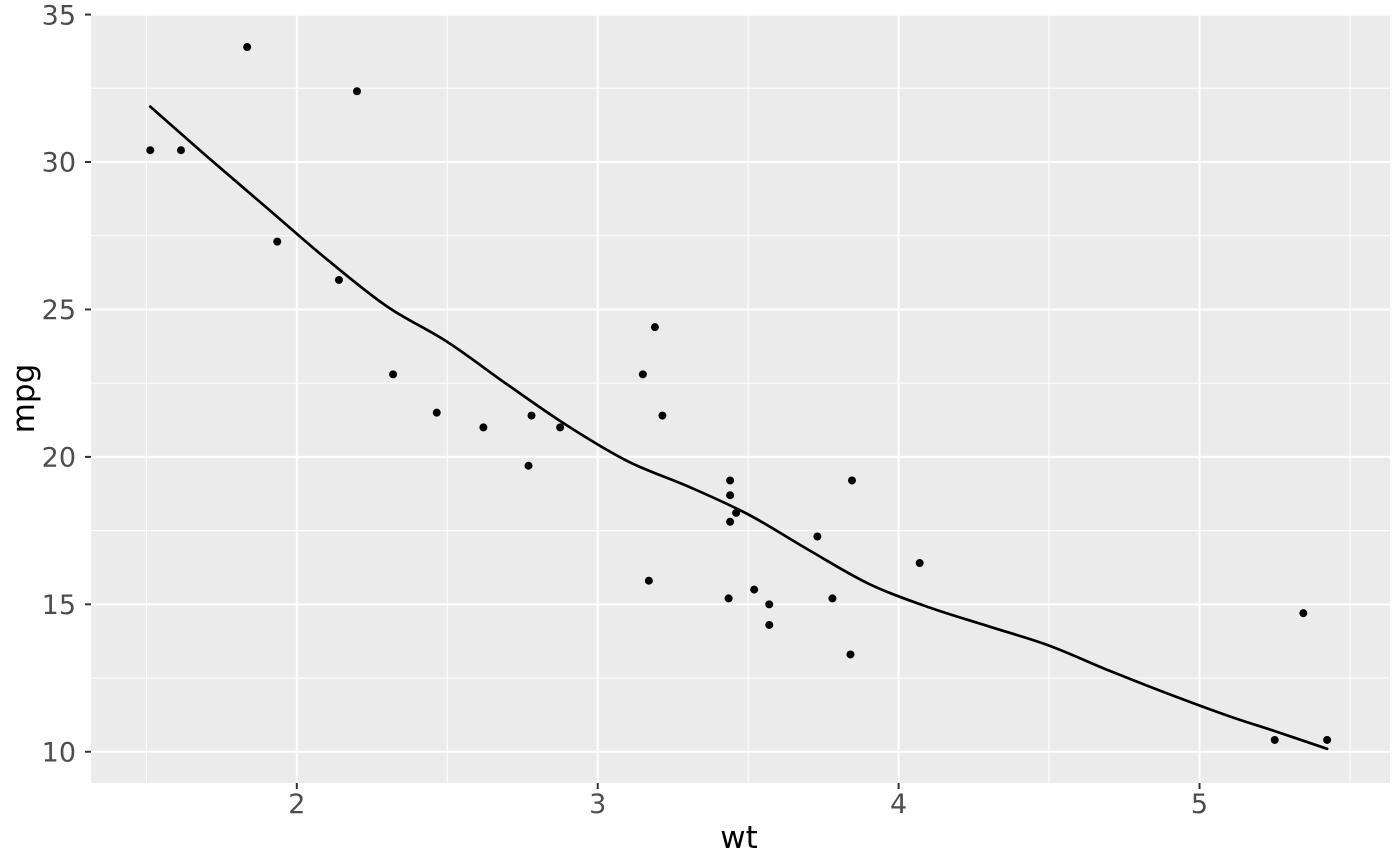 This screenshot has width=1400, height=866. I want to click on y-tick-label: 35, so click(59, 15).